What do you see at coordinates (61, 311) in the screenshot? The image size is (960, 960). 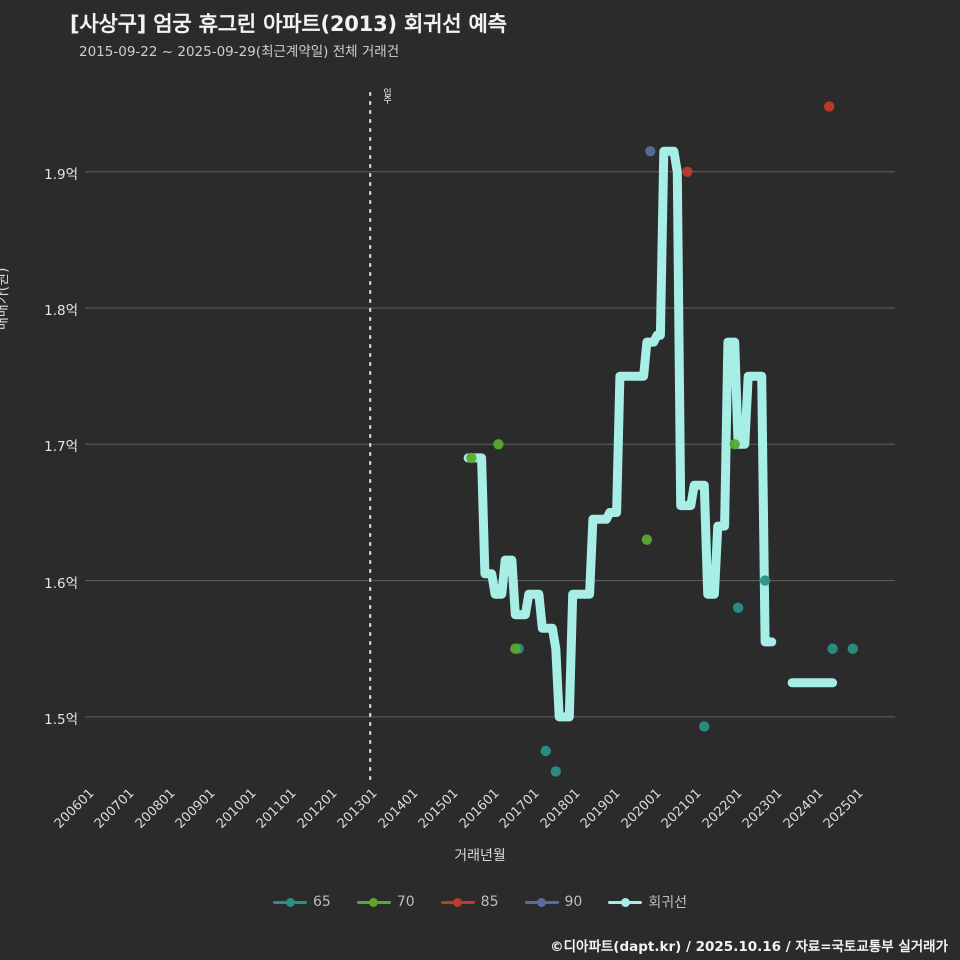 I see `y-tick-label: 1.8억` at bounding box center [61, 311].